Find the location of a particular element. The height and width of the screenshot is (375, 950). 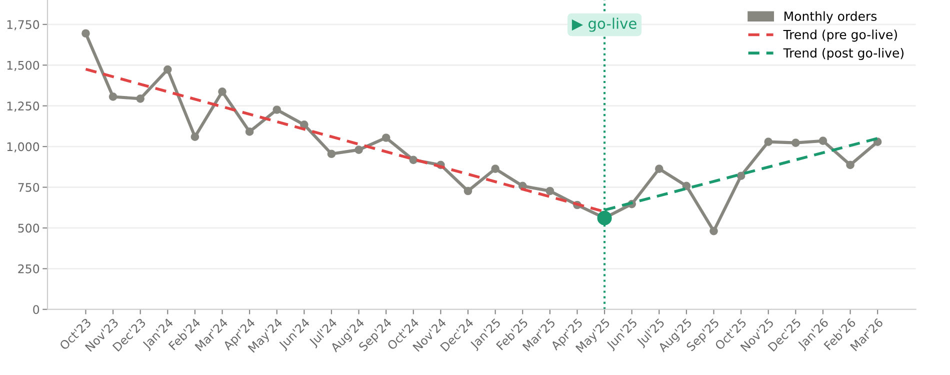

y-tick-label: 1,250 is located at coordinates (23, 107).